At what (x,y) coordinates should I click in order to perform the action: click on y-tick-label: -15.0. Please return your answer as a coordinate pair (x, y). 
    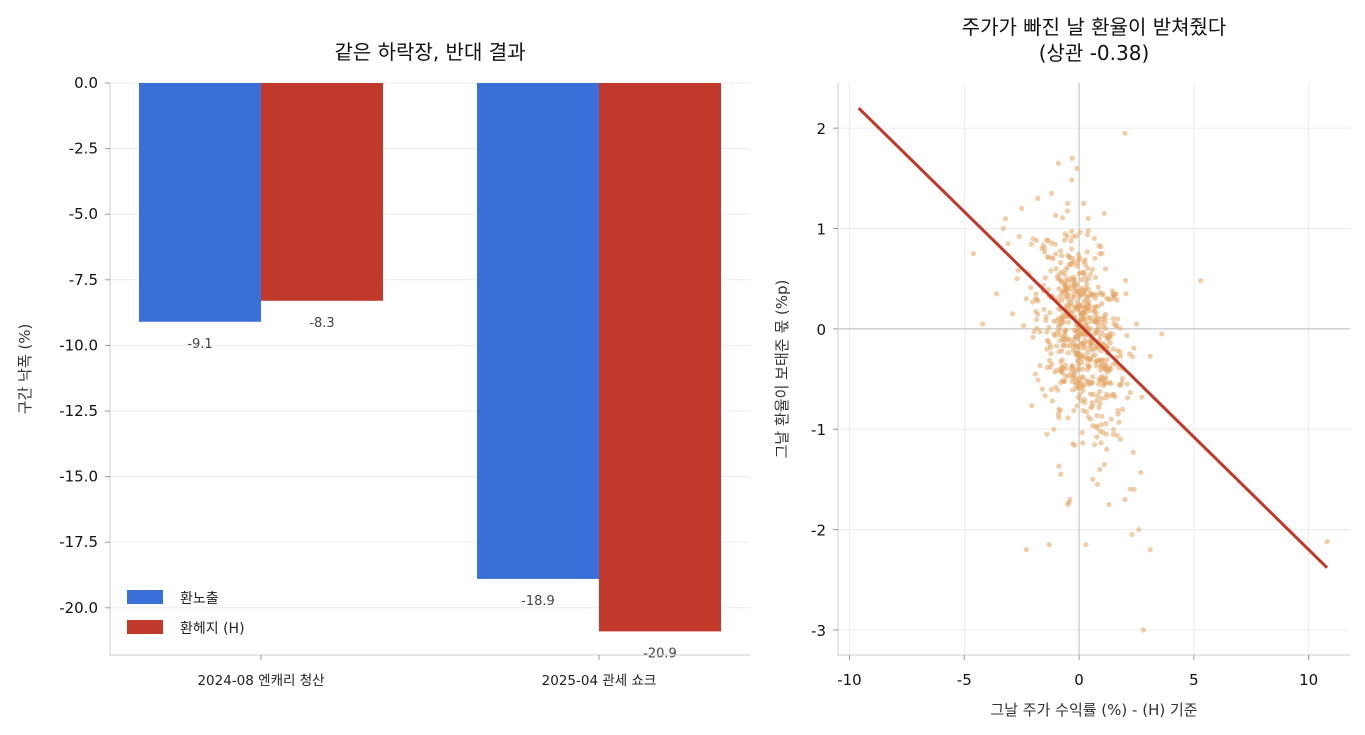
    Looking at the image, I should click on (78, 477).